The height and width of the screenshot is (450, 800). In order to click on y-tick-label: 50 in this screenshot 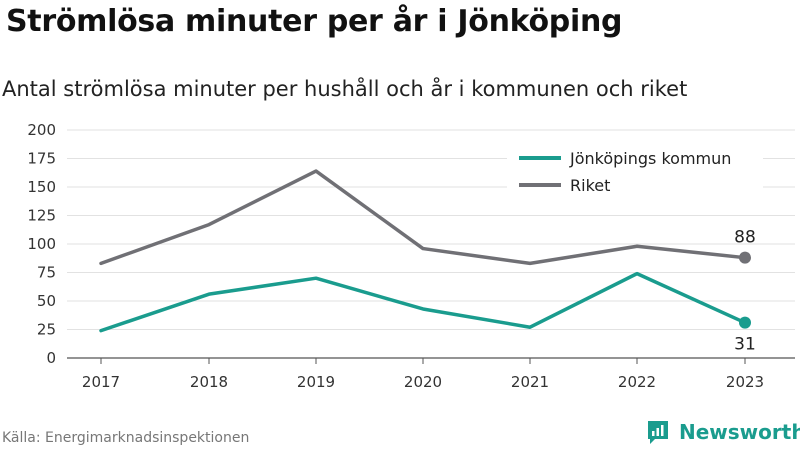, I will do `click(46, 301)`.